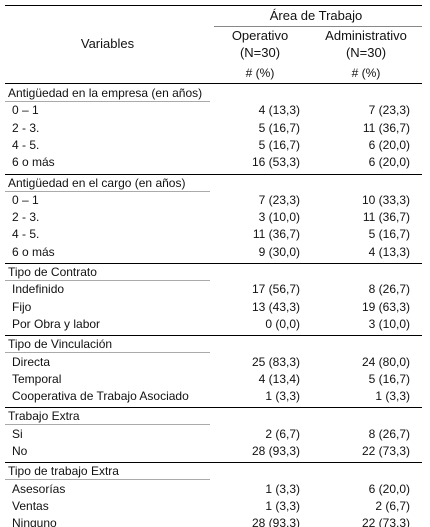  Describe the element at coordinates (282, 323) in the screenshot. I see `cell: 0 (0,0)` at that location.